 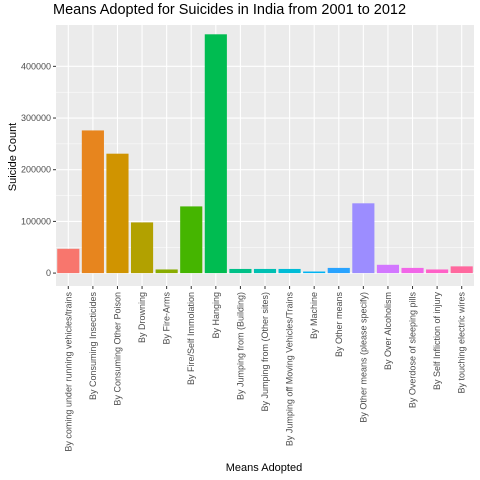 What do you see at coordinates (462, 343) in the screenshot?
I see `x-tick-label: By touching electric wires` at bounding box center [462, 343].